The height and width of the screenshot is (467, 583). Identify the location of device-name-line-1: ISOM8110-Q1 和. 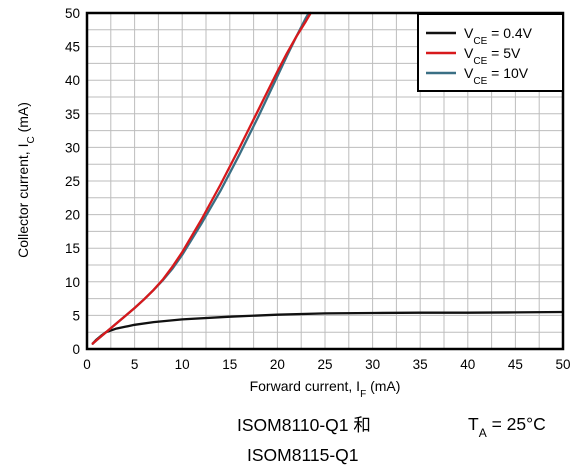
(304, 425).